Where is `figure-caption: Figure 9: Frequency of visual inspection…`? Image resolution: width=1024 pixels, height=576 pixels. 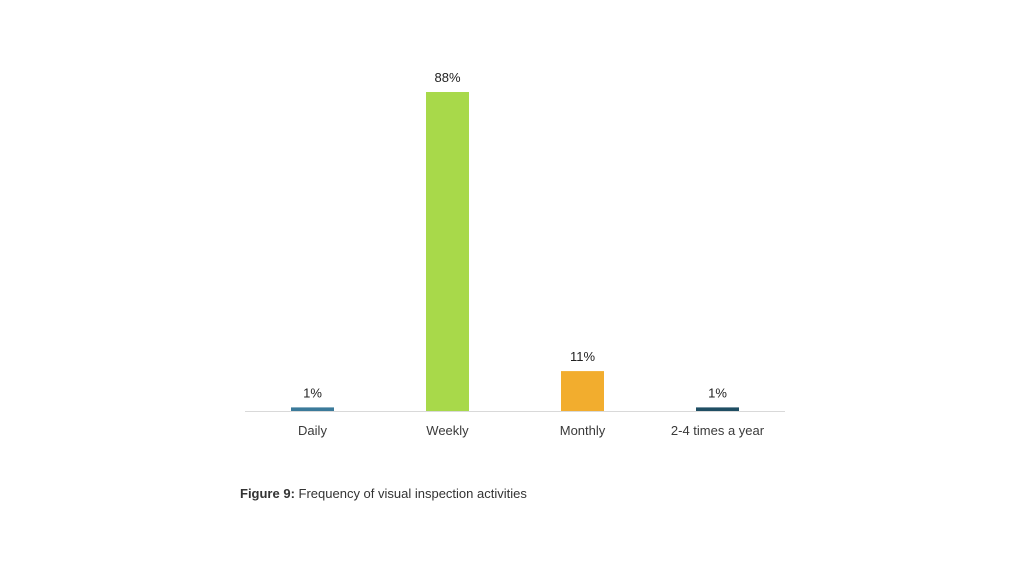 figure-caption: Figure 9: Frequency of visual inspection… is located at coordinates (383, 493).